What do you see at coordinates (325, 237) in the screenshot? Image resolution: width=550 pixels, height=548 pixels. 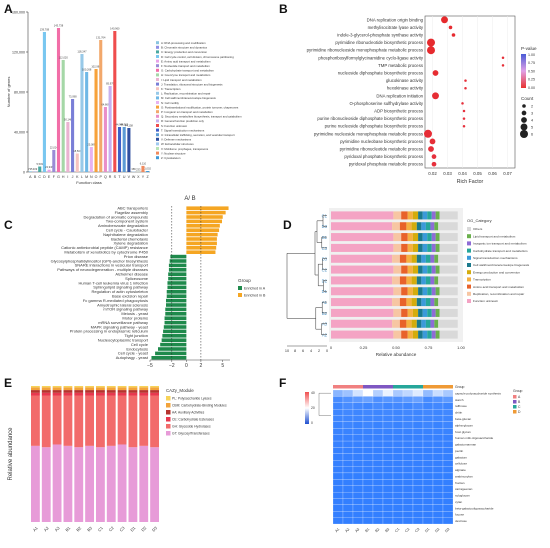 I see `d-sample-label: B1` at bounding box center [325, 237].